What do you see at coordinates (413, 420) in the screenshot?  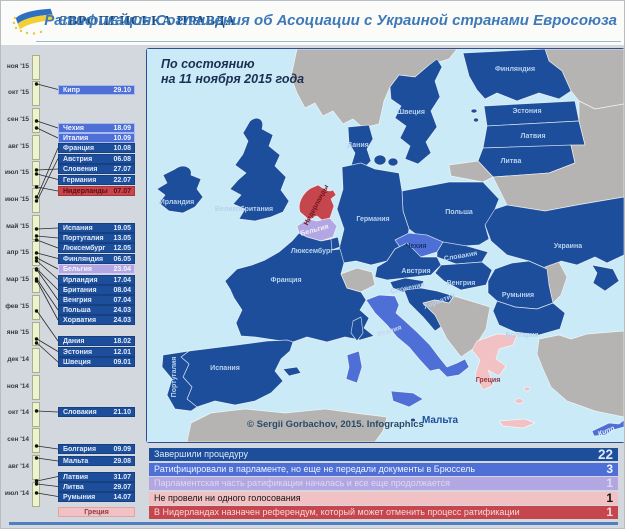 I see `shape-malta` at bounding box center [413, 420].